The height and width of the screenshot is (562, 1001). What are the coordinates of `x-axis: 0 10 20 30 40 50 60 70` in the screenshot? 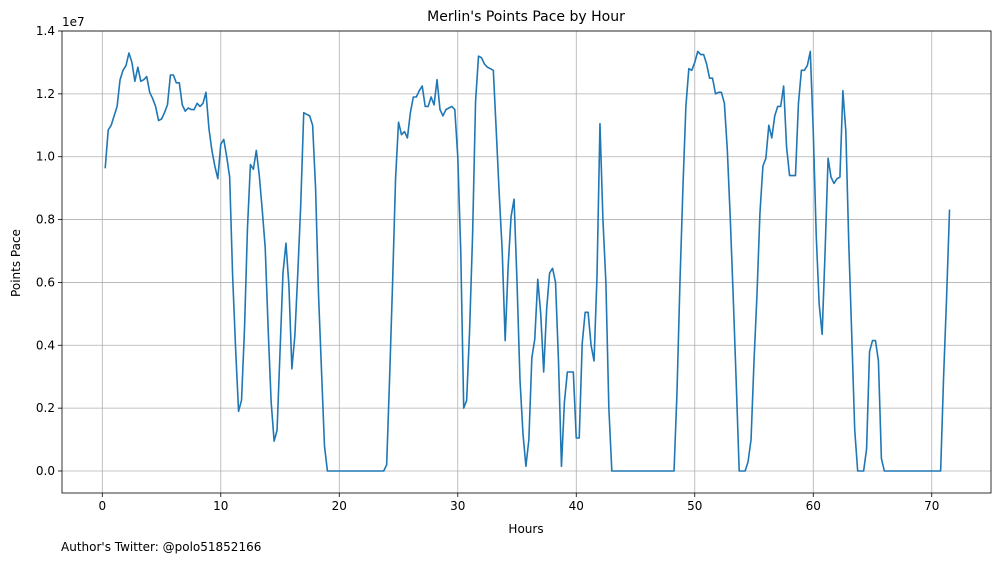 It's located at (518, 503).